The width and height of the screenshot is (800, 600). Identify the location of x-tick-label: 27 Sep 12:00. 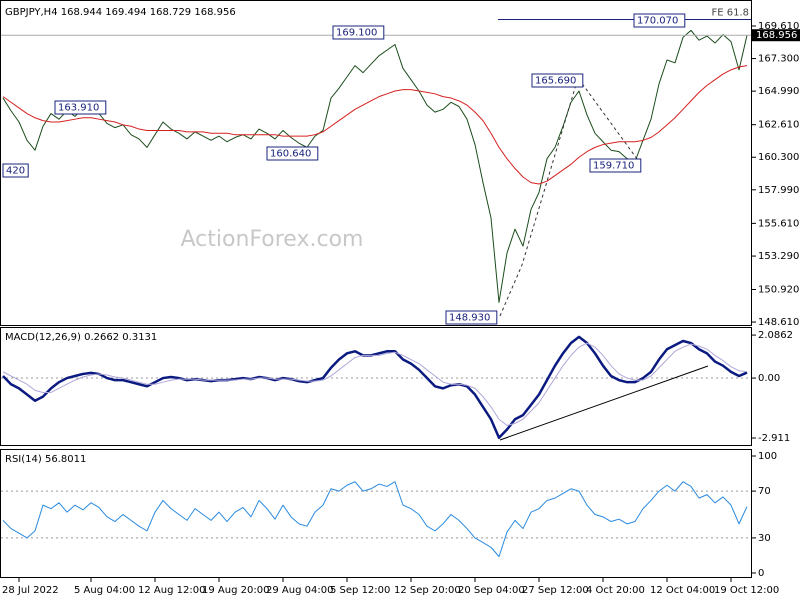
(555, 590).